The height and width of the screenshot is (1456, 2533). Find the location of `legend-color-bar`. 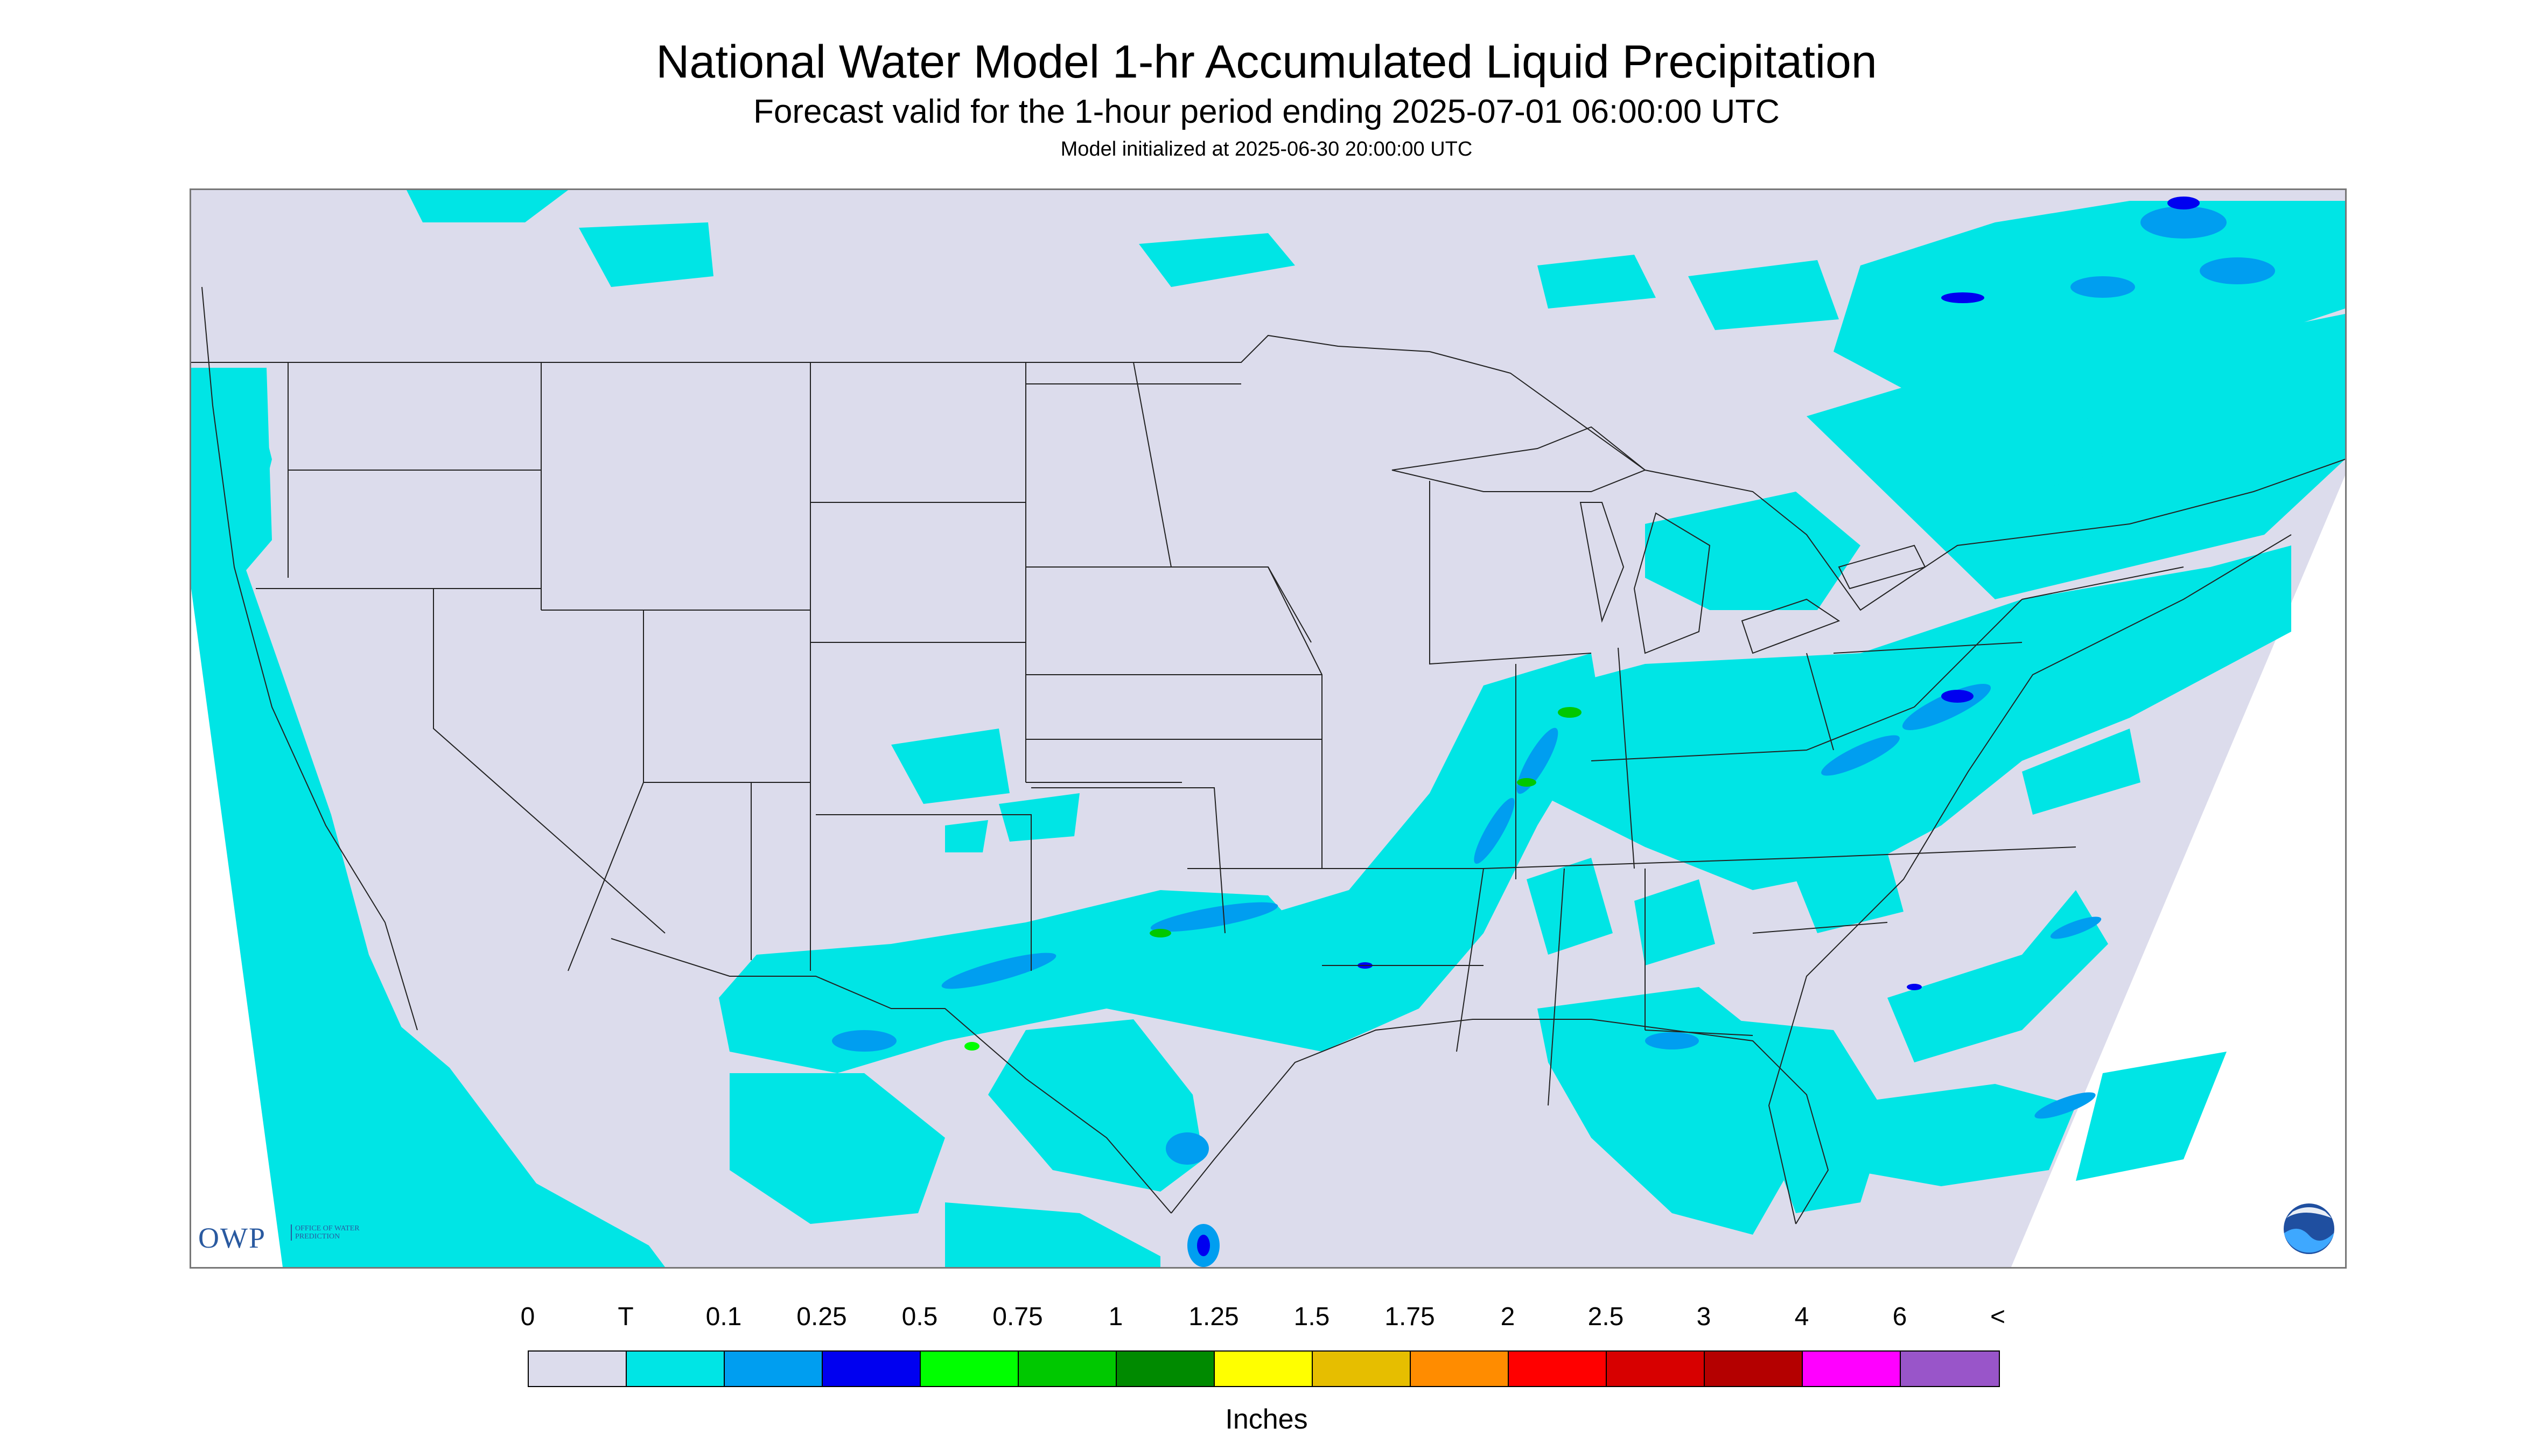

legend-color-bar is located at coordinates (1264, 1368).